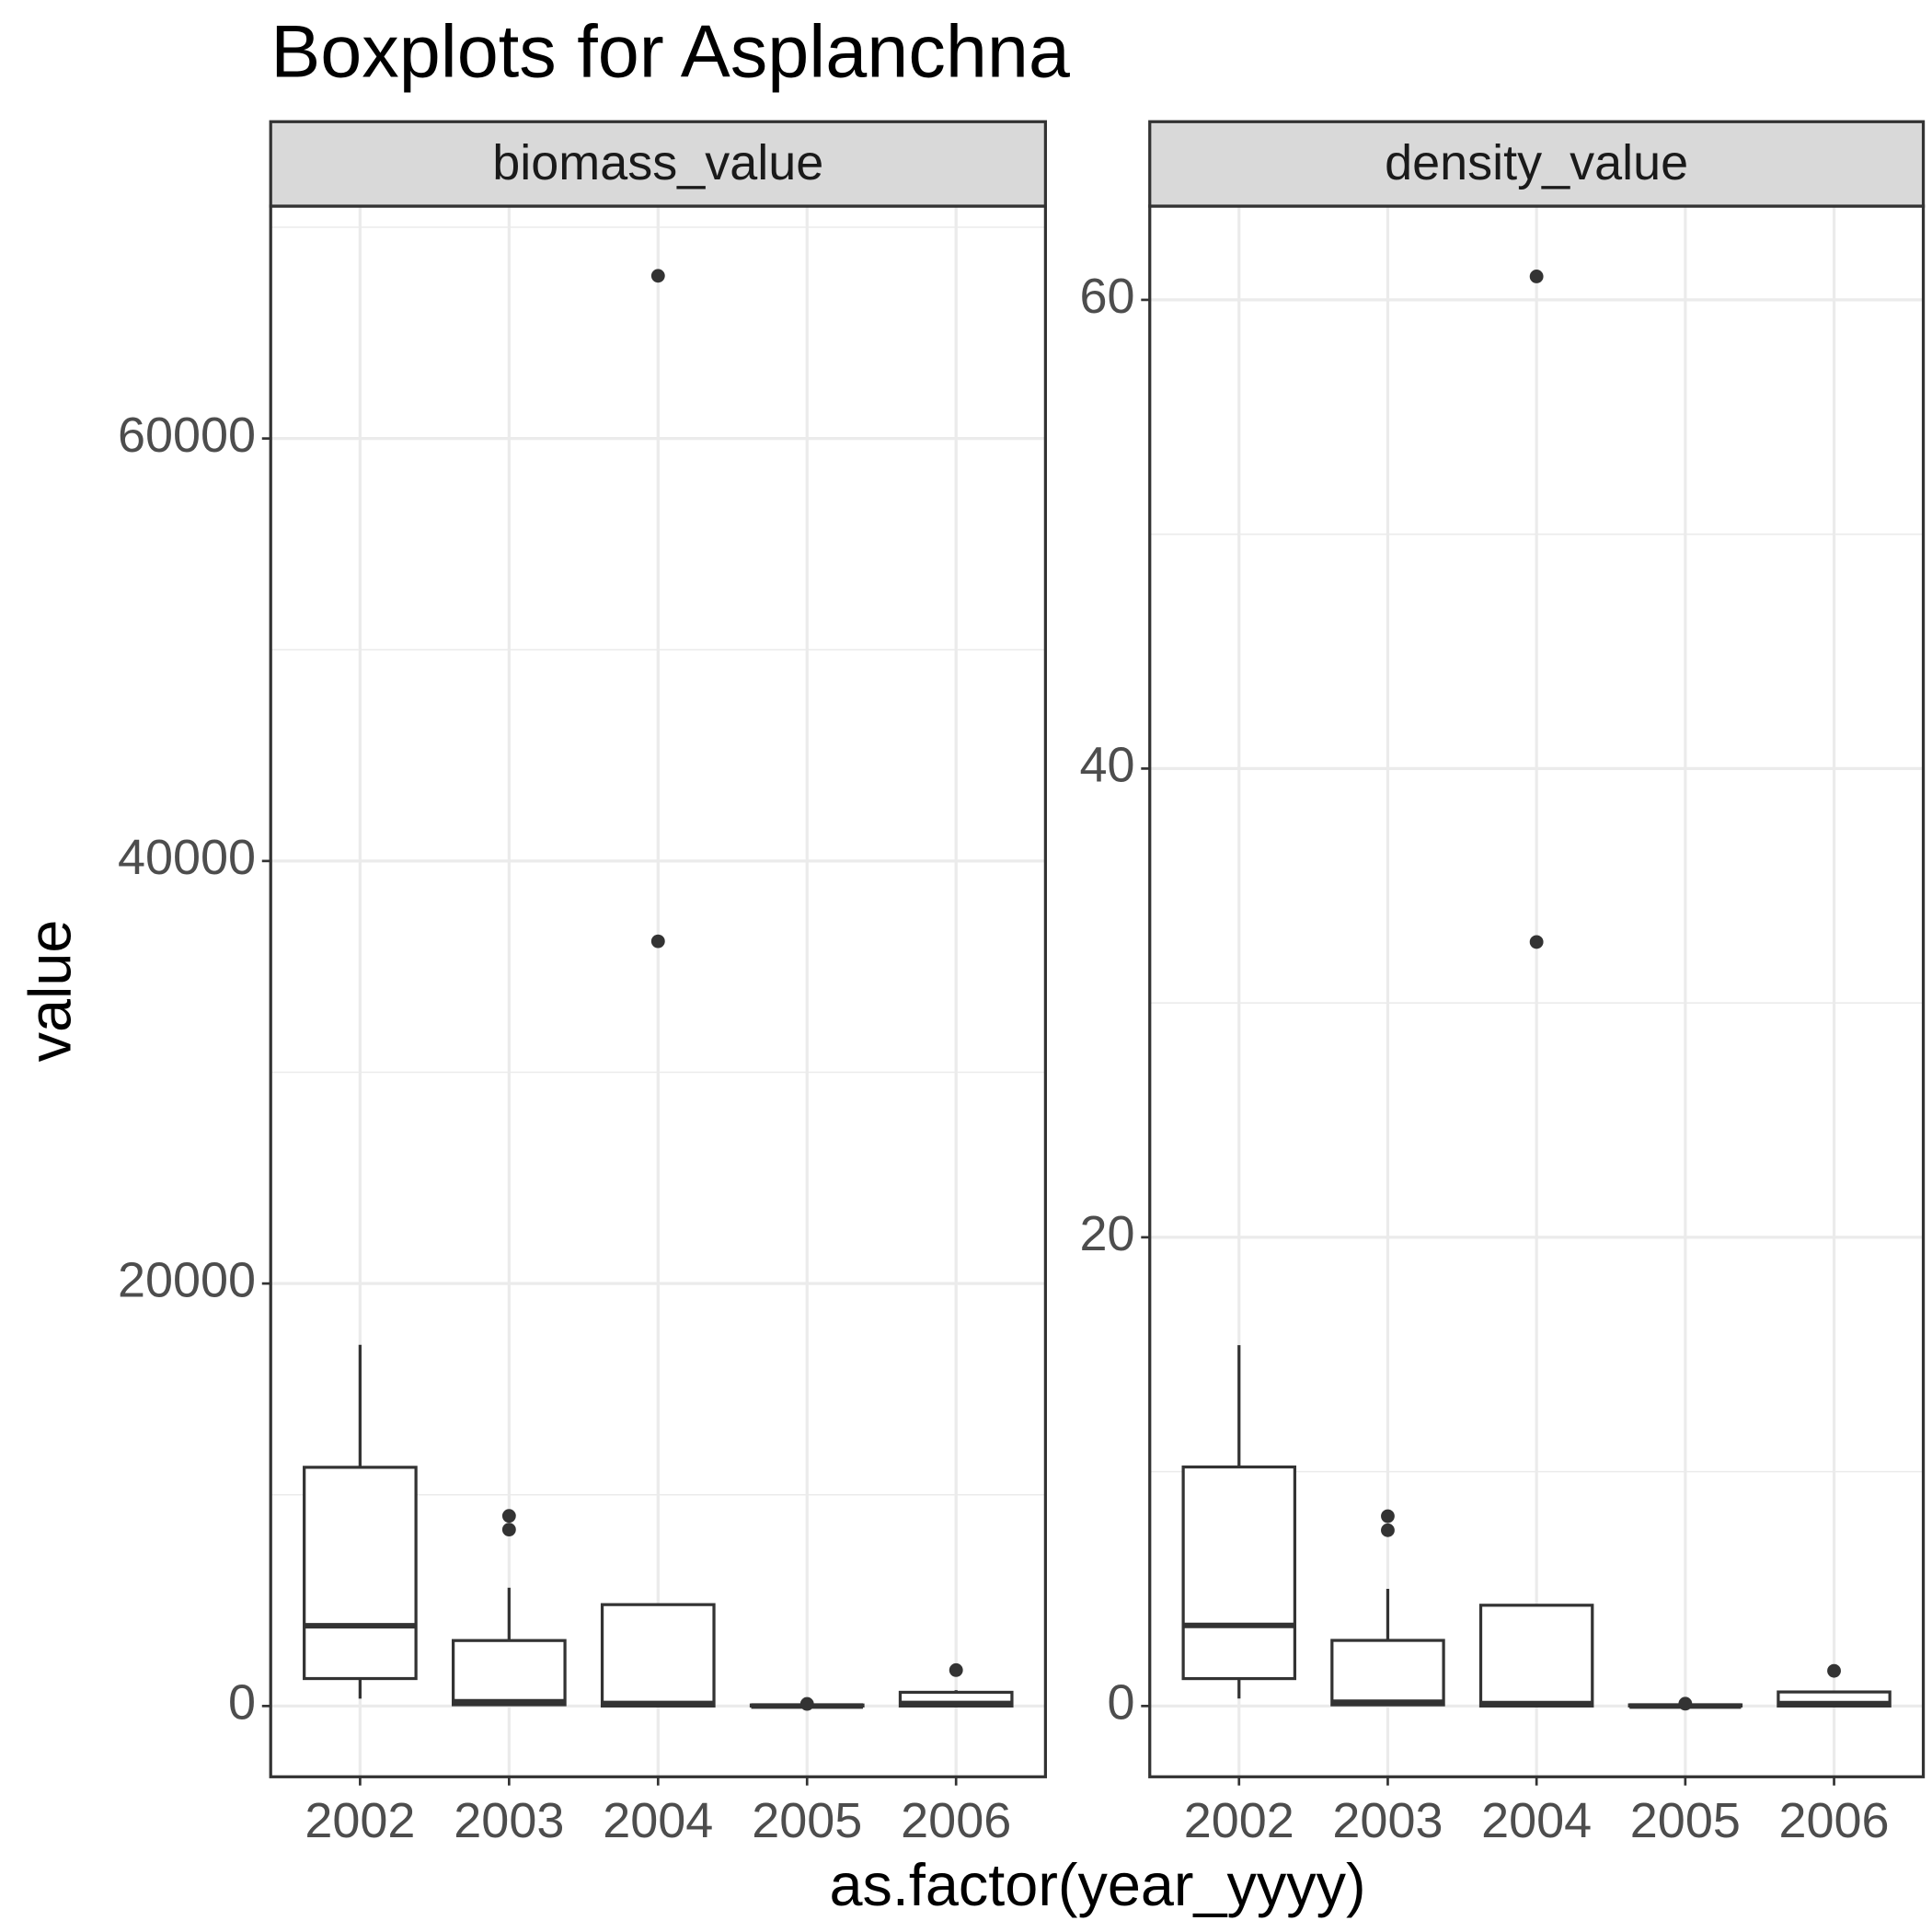 The image size is (1932, 1932). What do you see at coordinates (187, 857) in the screenshot?
I see `y-tick-label: 40000` at bounding box center [187, 857].